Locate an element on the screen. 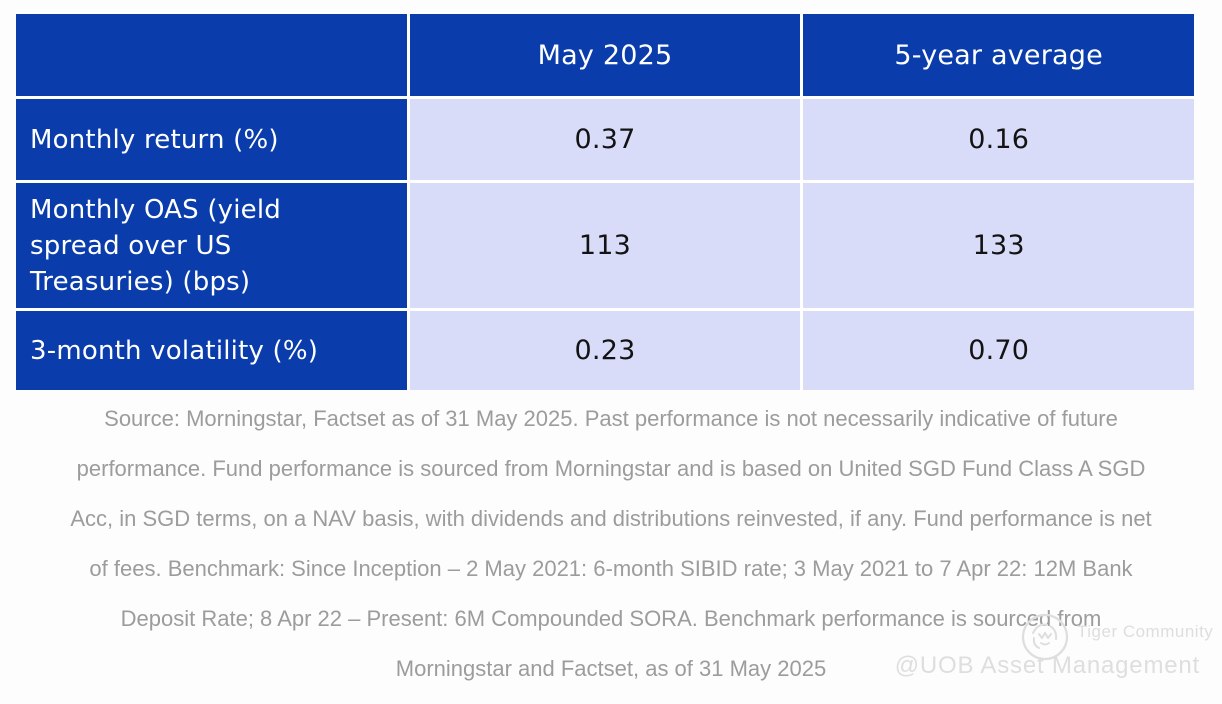 The height and width of the screenshot is (704, 1222). tiger-community-watermark-label: Tiger Community is located at coordinates (1145, 631).